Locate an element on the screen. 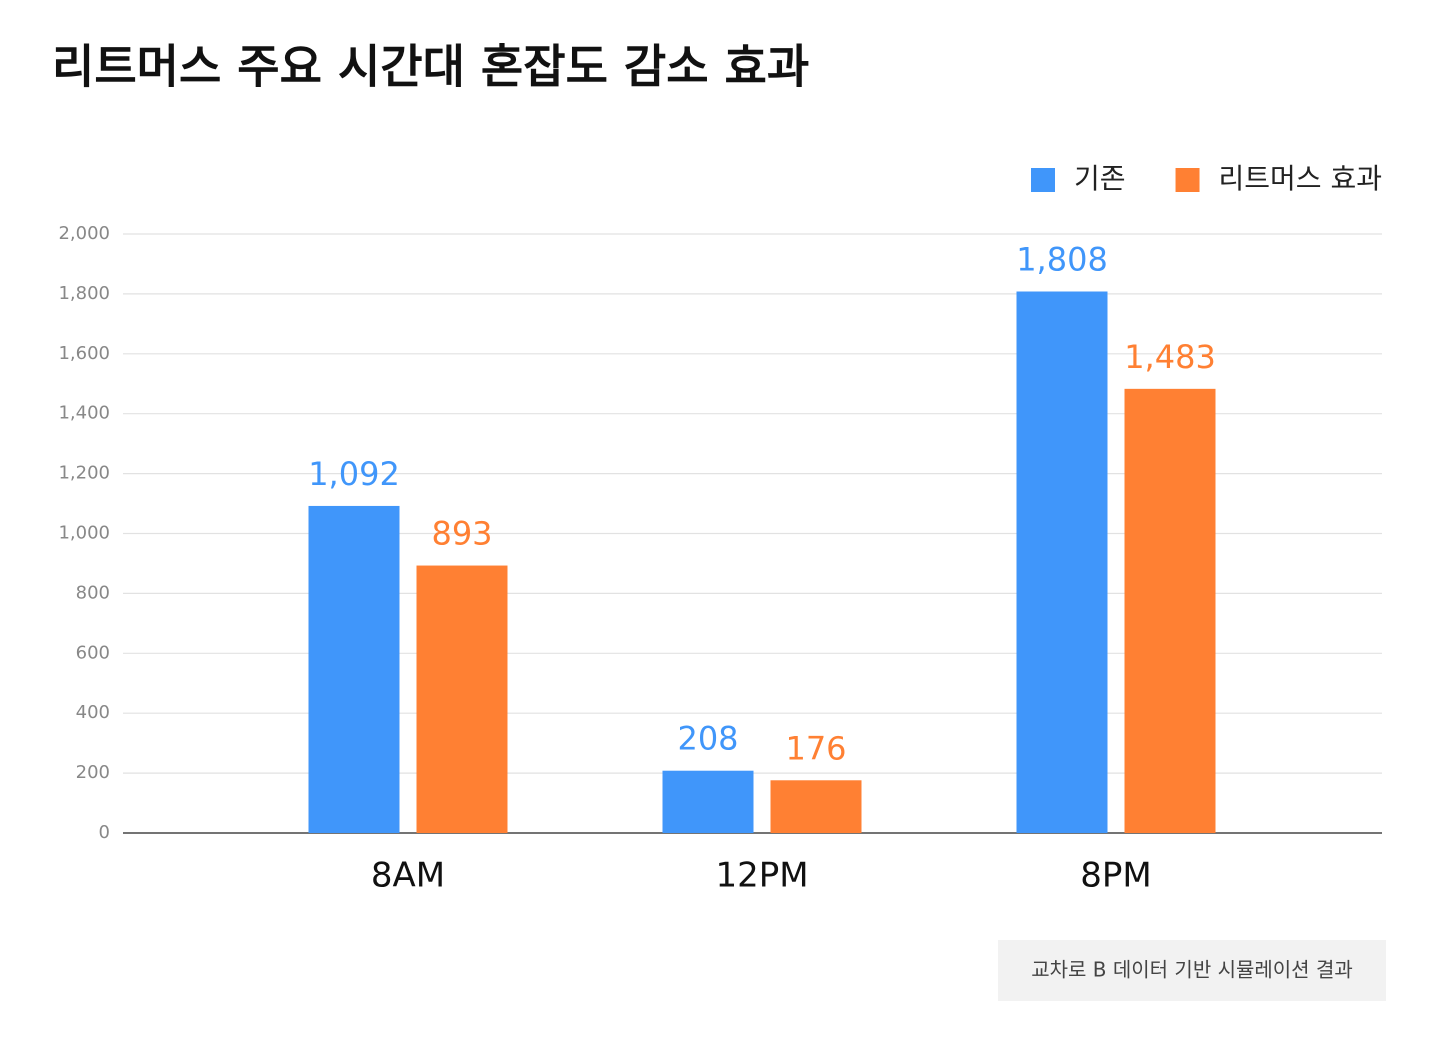  y-tick-label: 600 is located at coordinates (93, 652).